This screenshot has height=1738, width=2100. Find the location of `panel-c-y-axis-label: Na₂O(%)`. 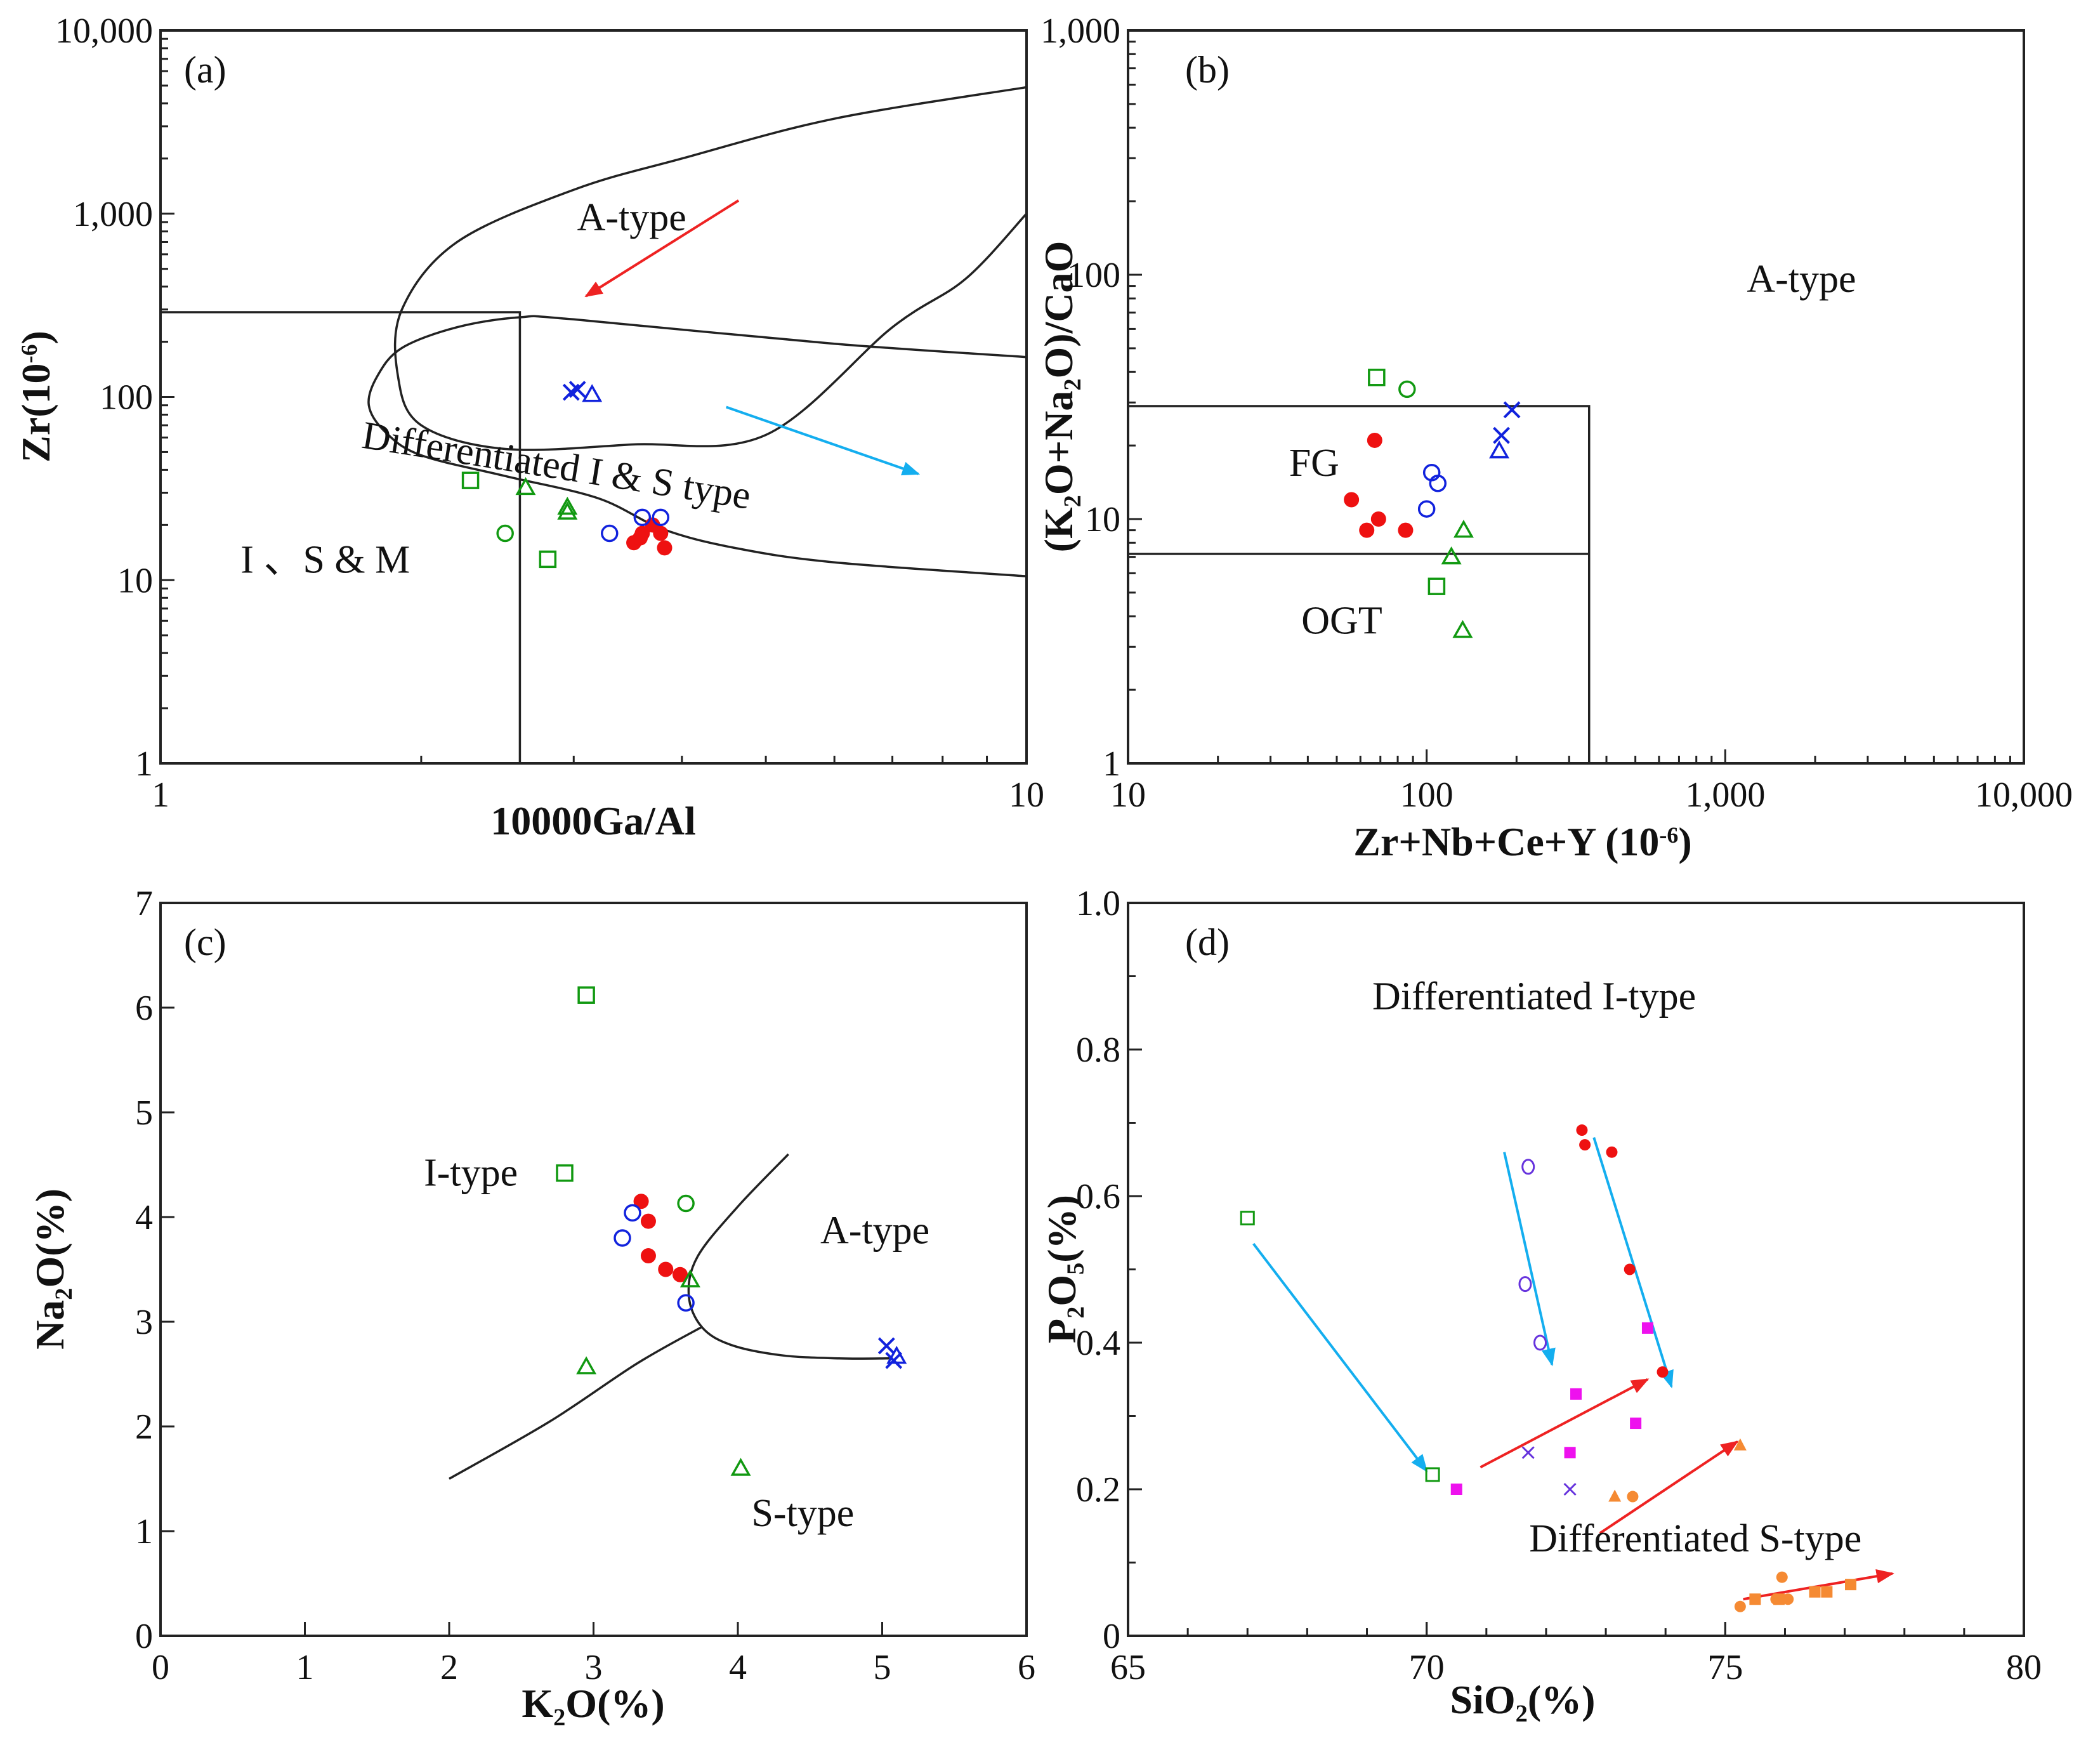

panel-c-y-axis-label: Na₂O(%) is located at coordinates (50, 1269).